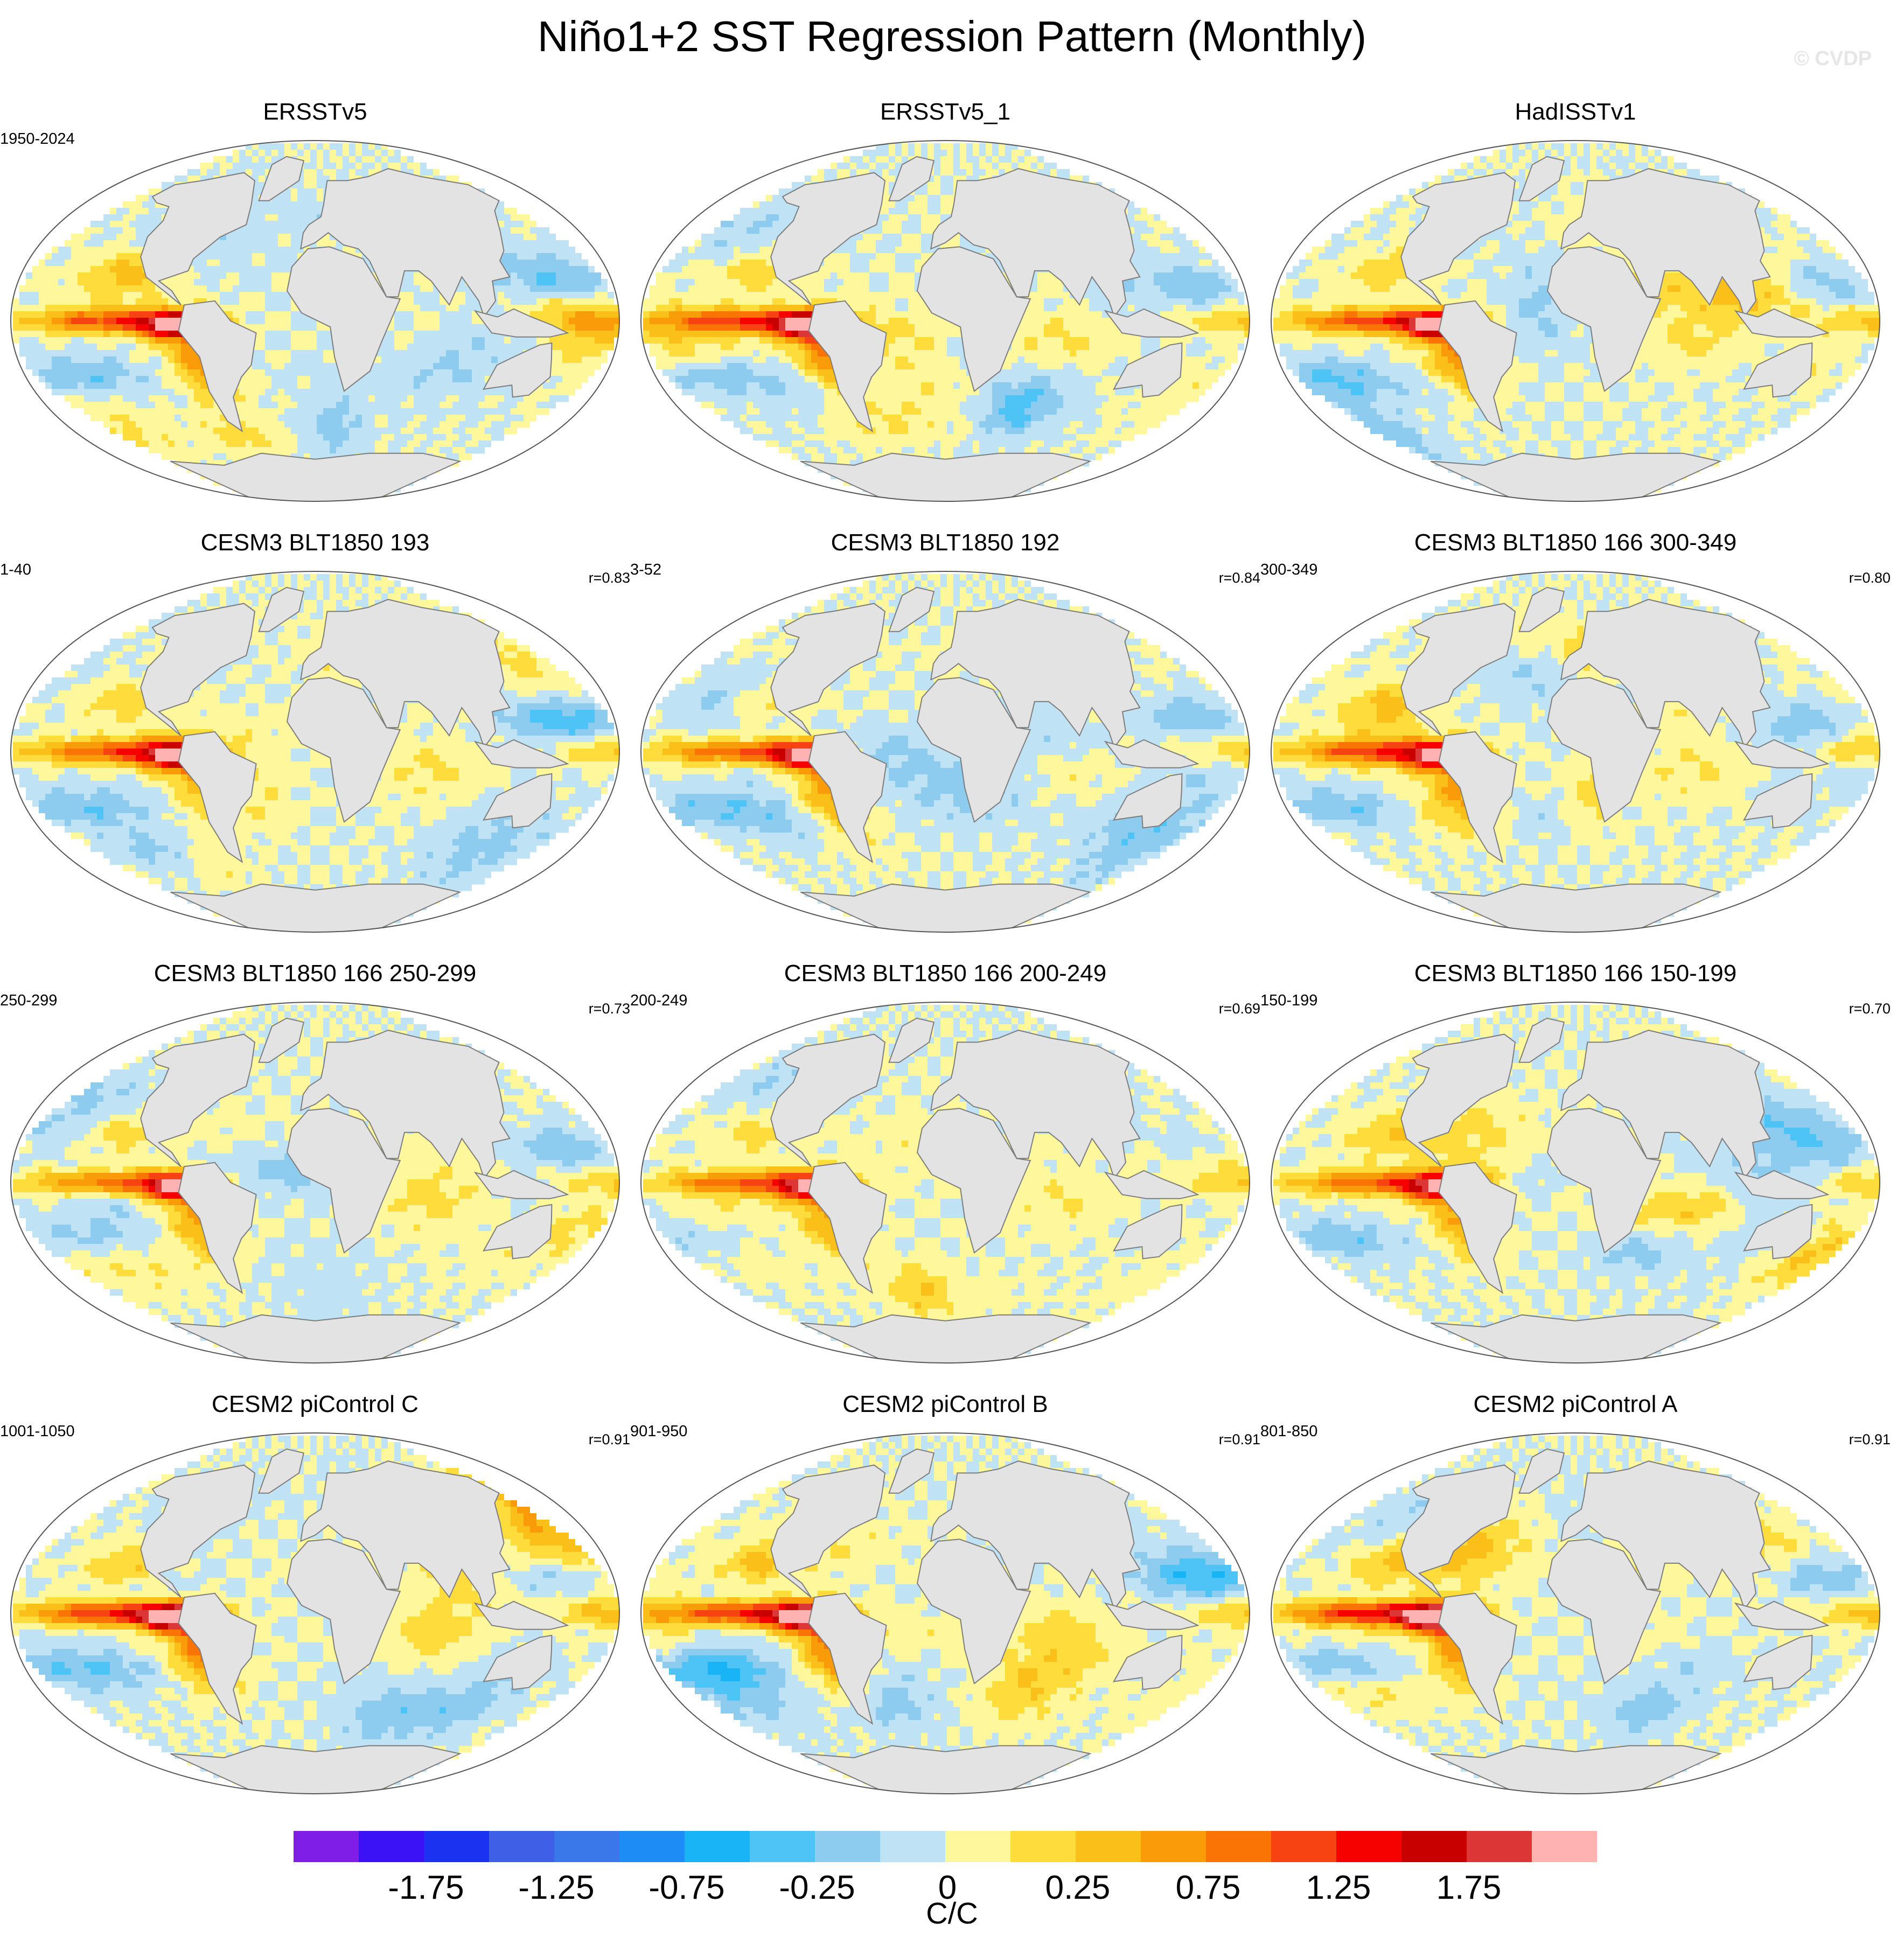 Image resolution: width=1904 pixels, height=1944 pixels. I want to click on panel-correlation-label: r=0.83, so click(609, 578).